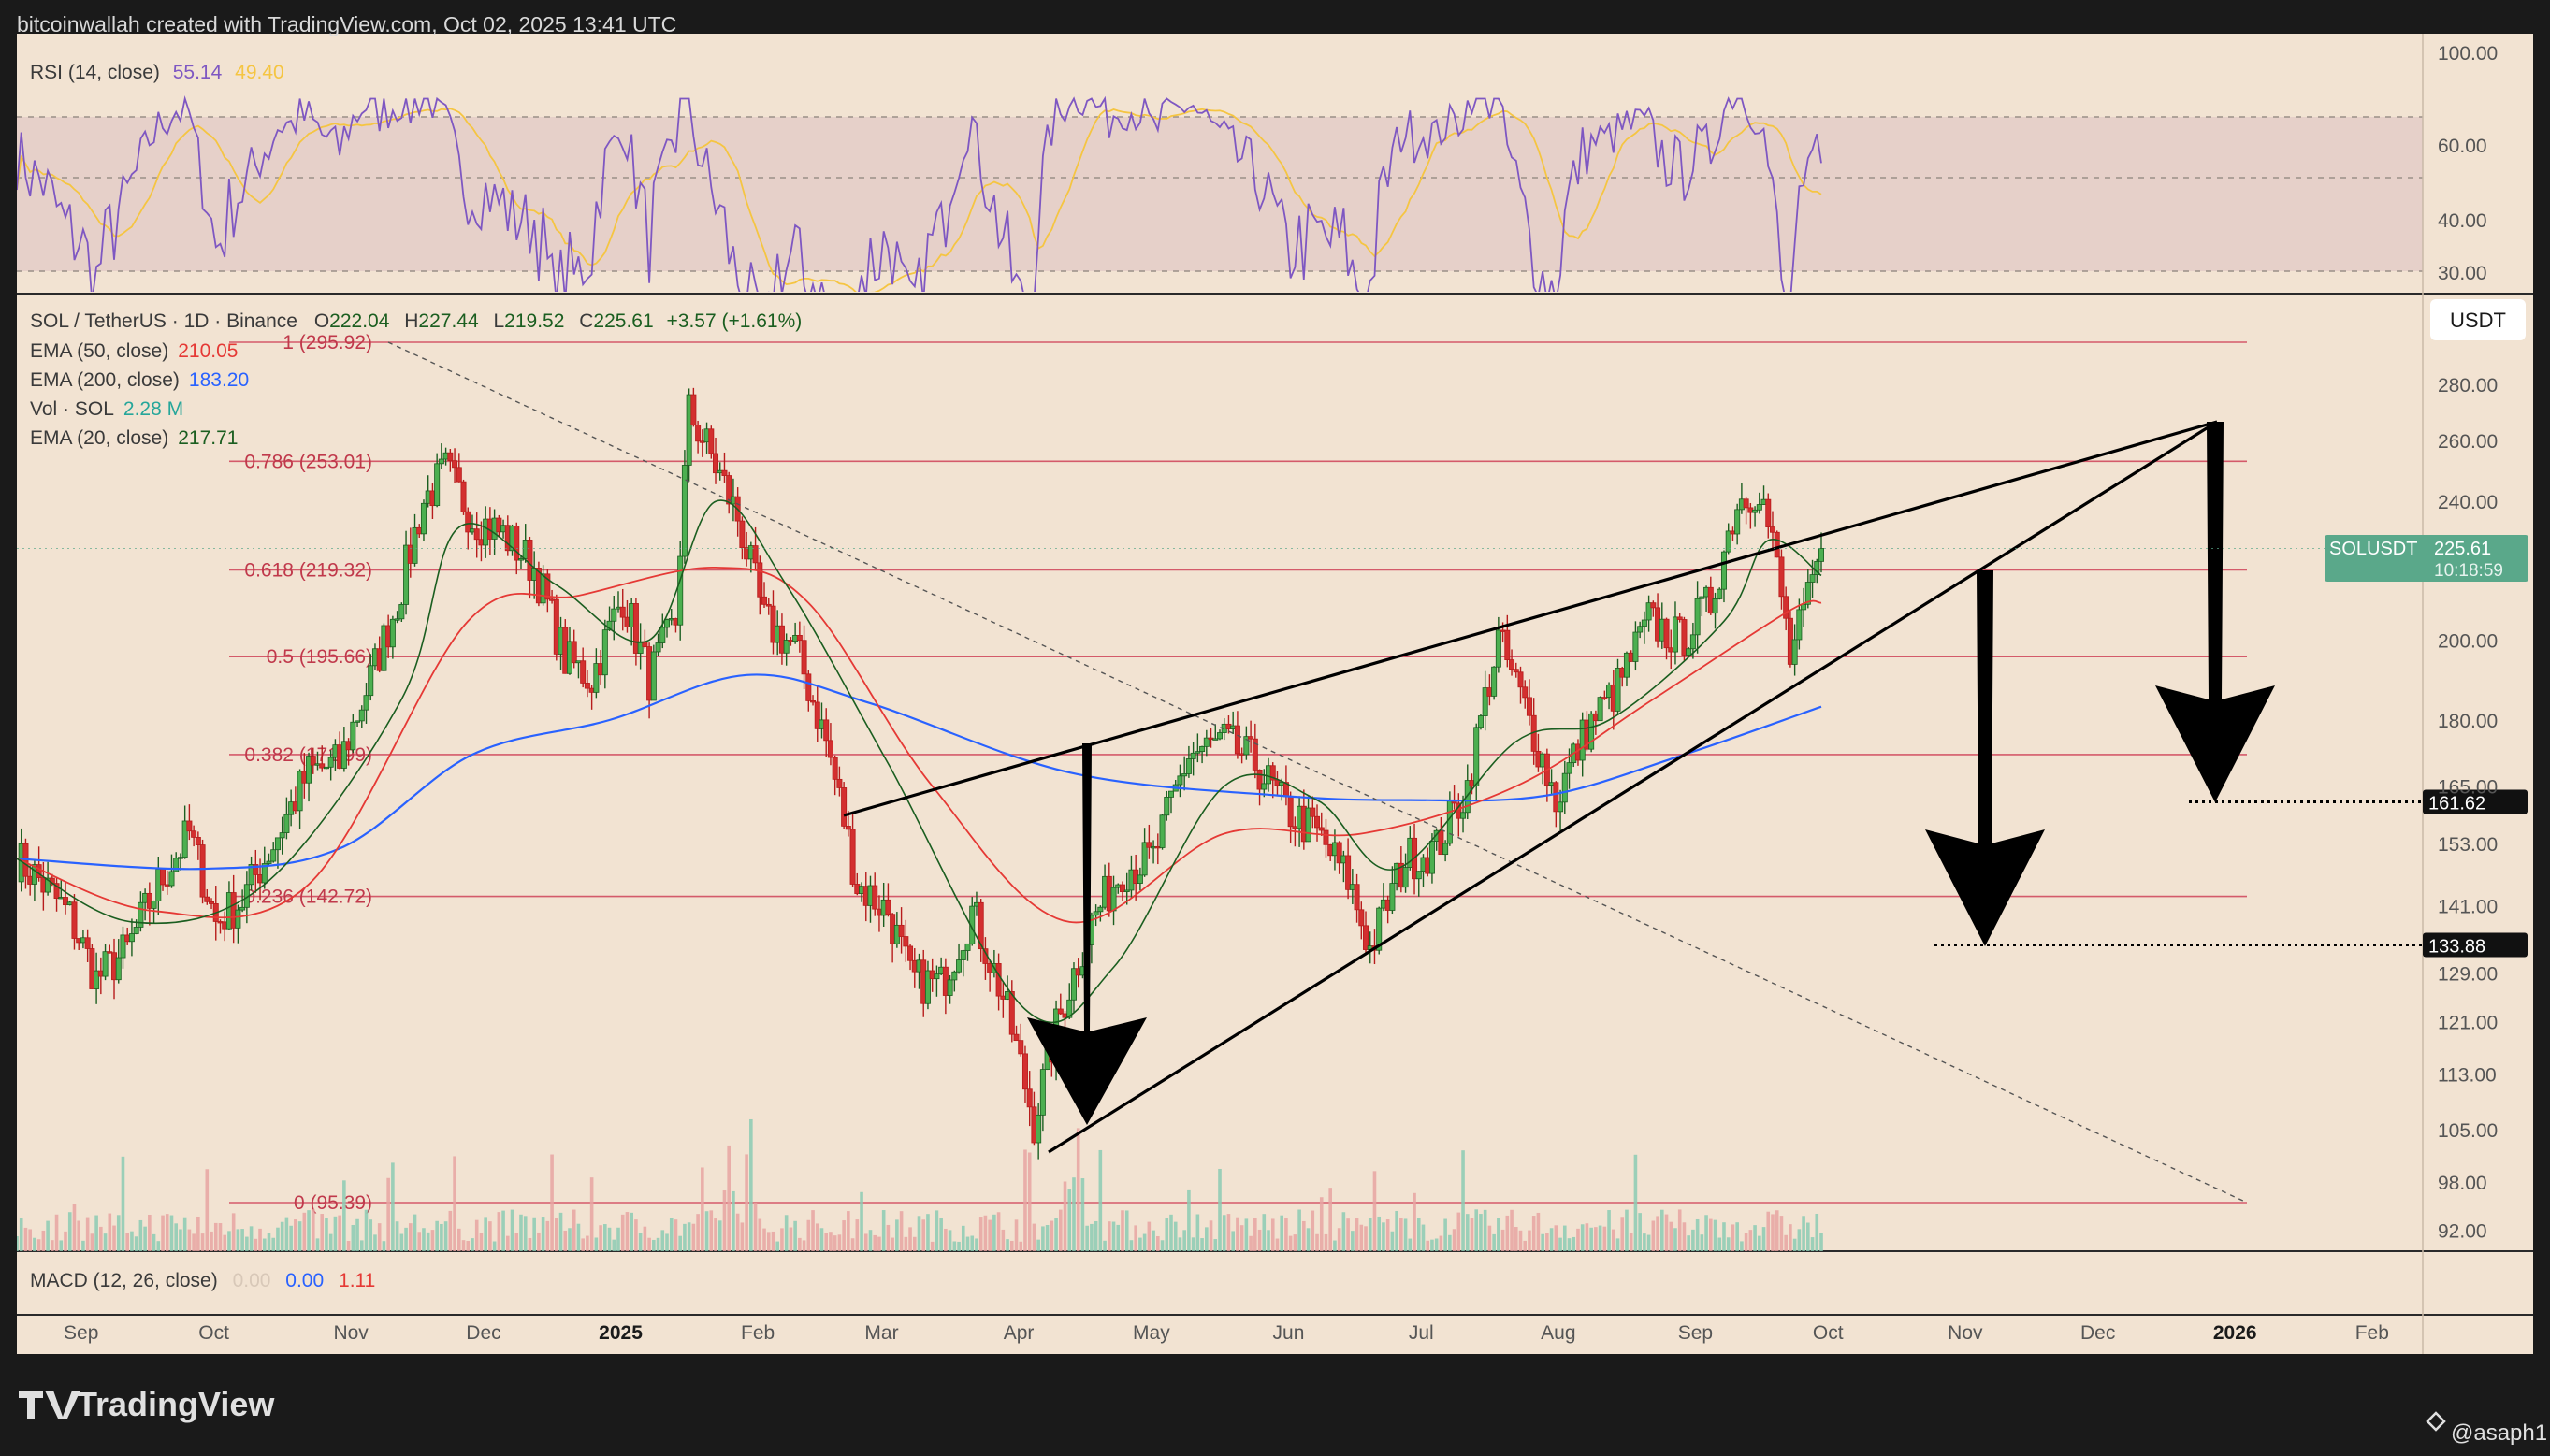  What do you see at coordinates (2426, 558) in the screenshot?
I see `current-price-tag: SOLUSDT 225.61 10:18:59` at bounding box center [2426, 558].